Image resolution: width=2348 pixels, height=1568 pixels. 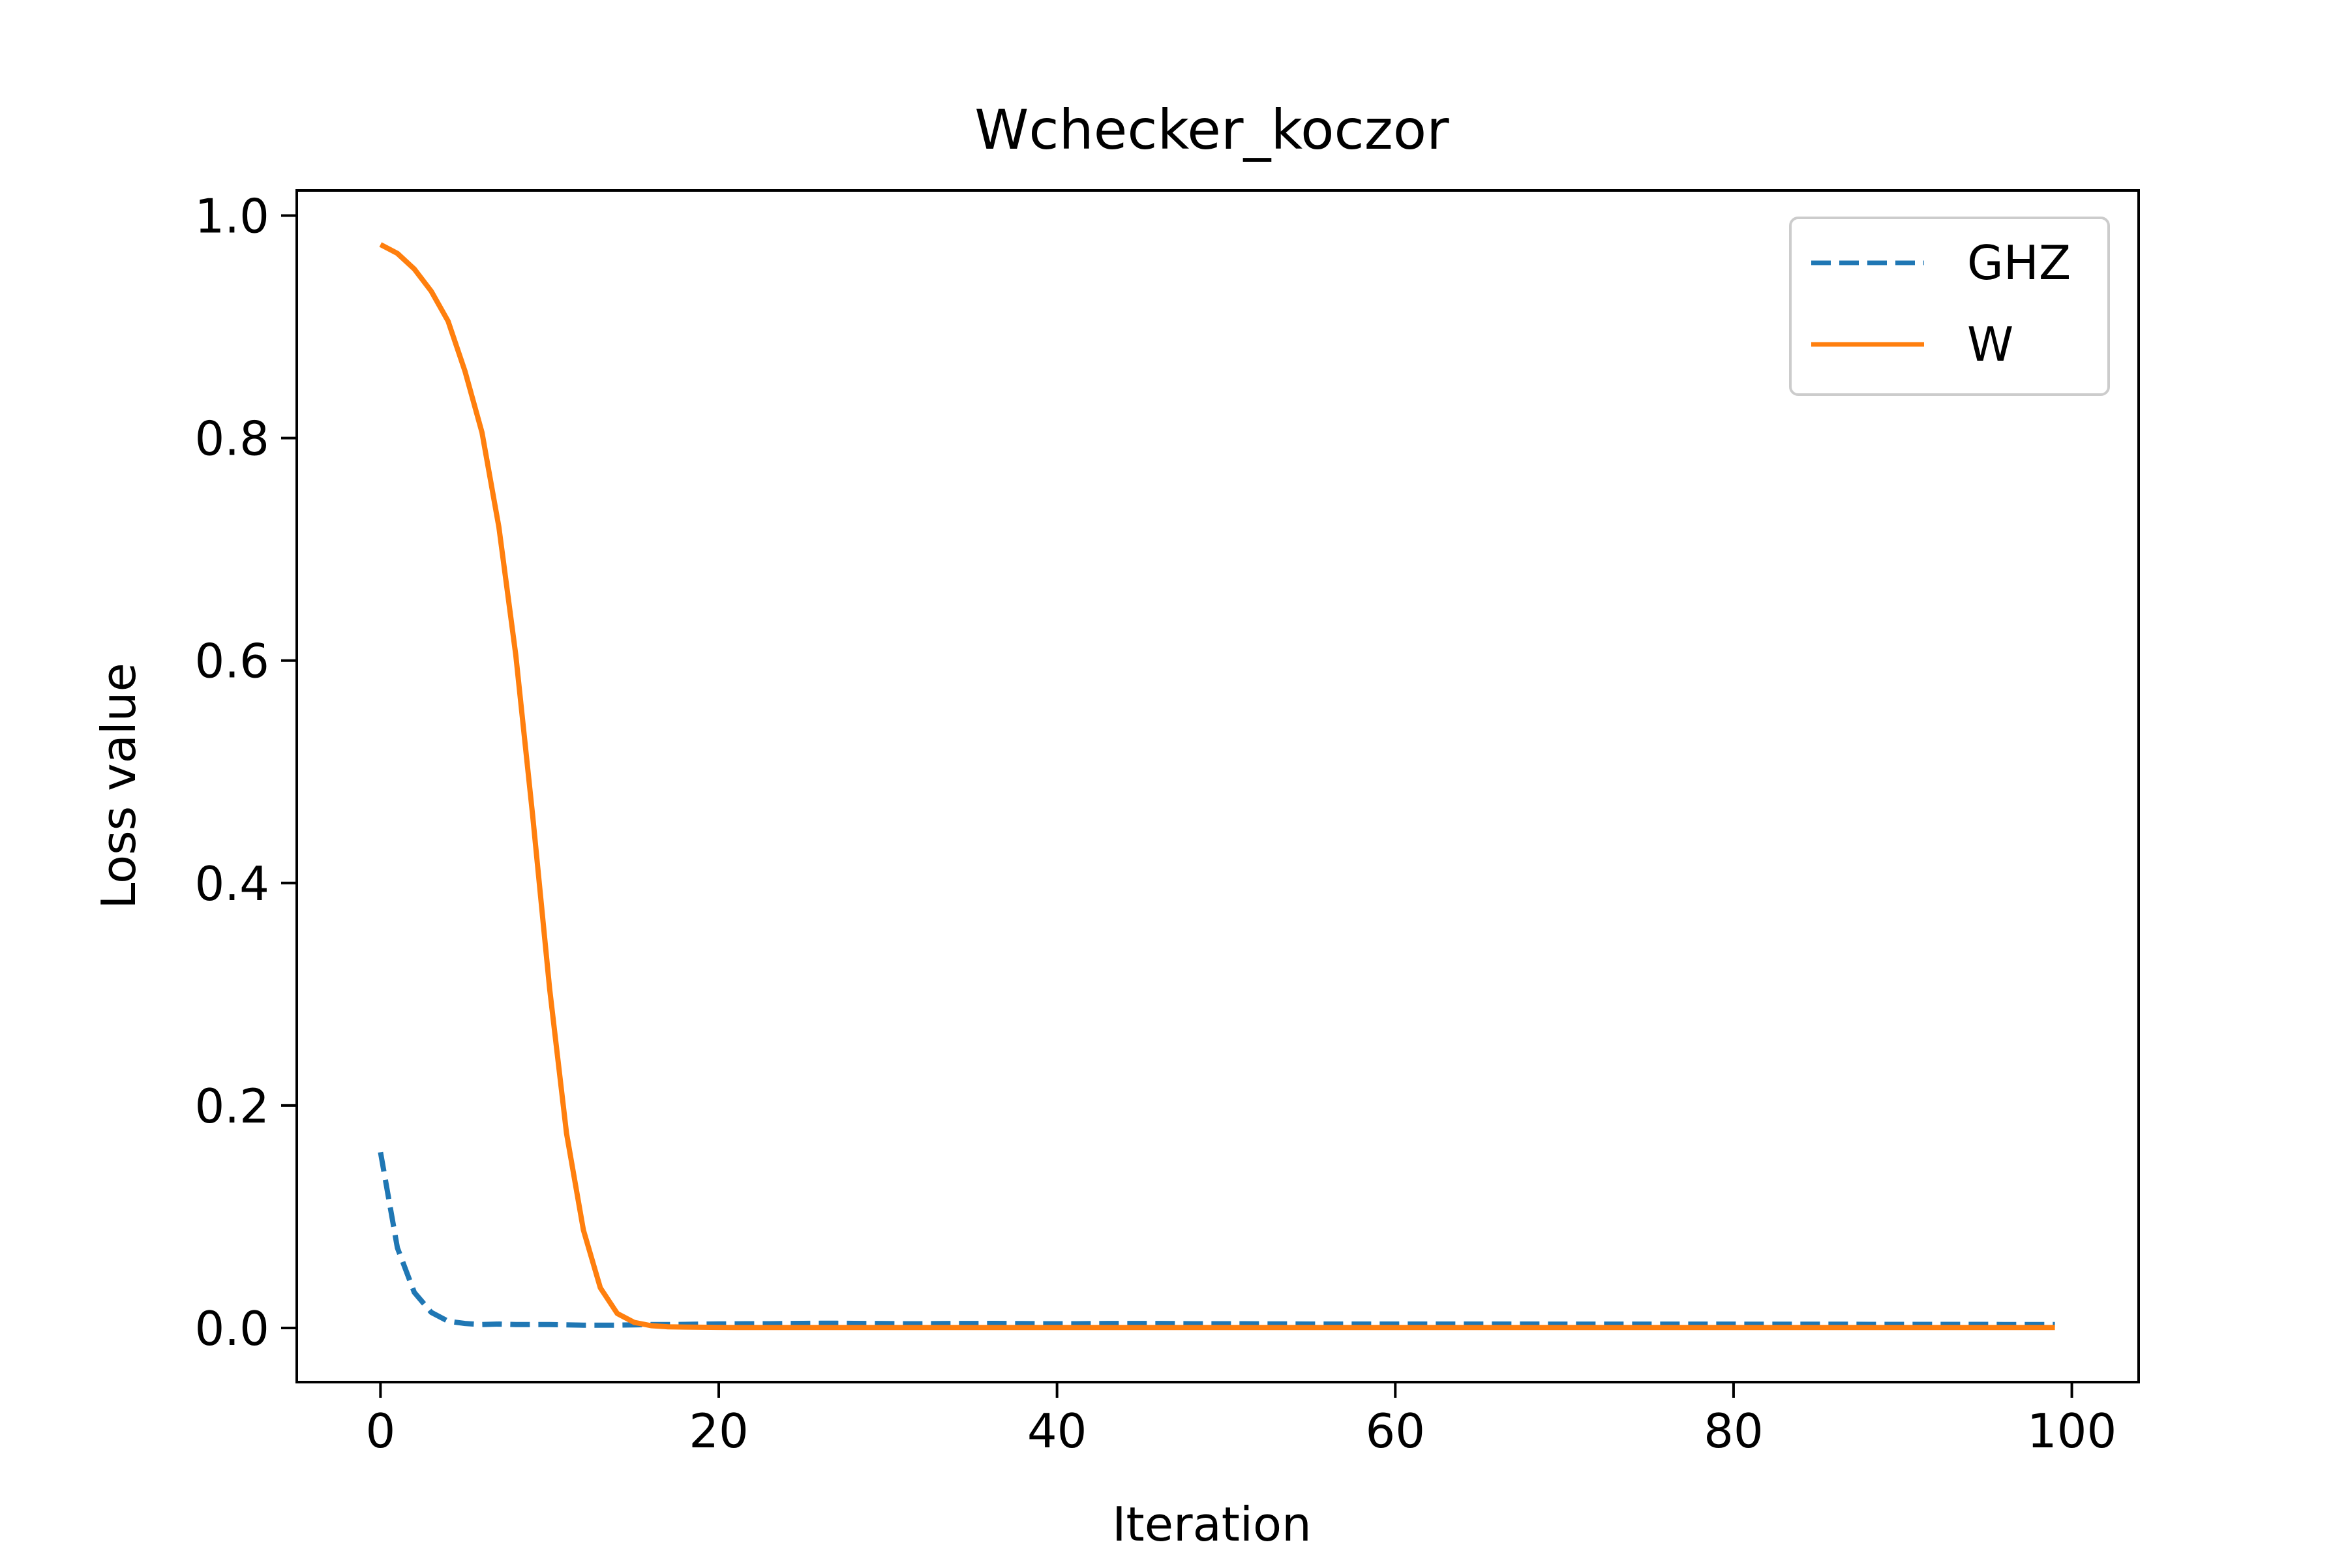 What do you see at coordinates (119, 786) in the screenshot?
I see `y-axis-label: Loss value` at bounding box center [119, 786].